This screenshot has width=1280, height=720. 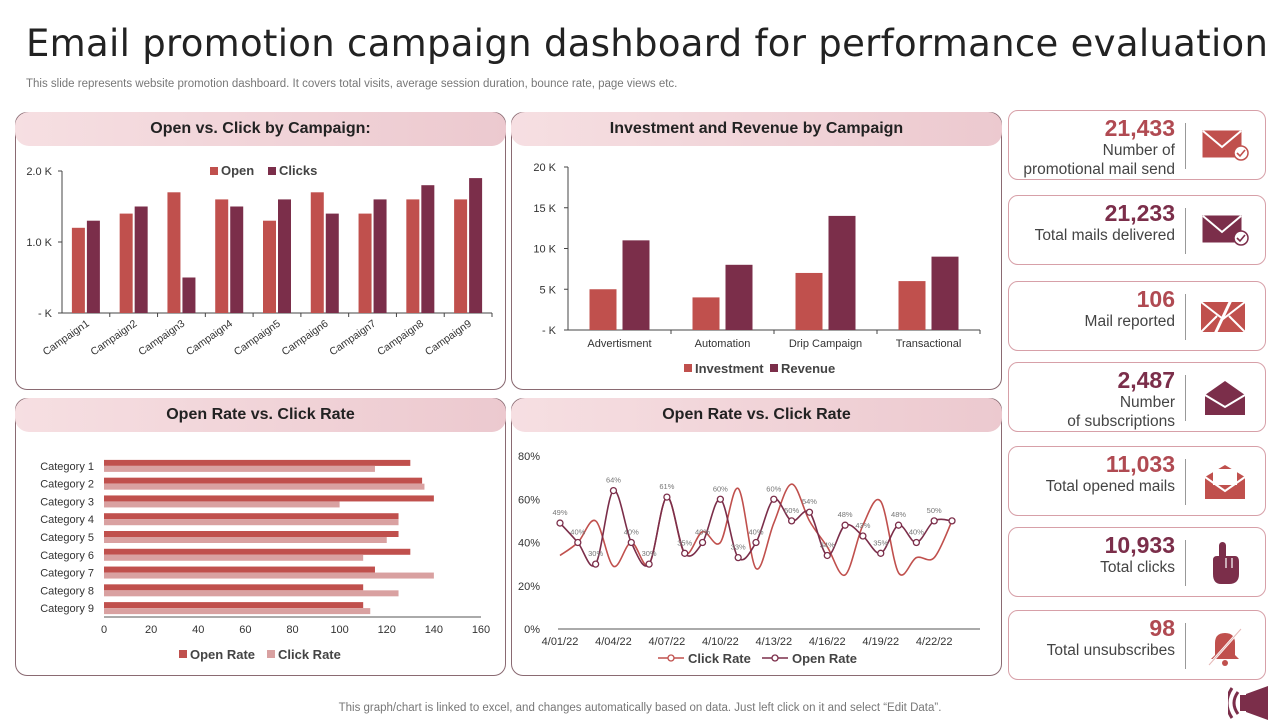 I want to click on y-tick-label: Category 7, so click(x=67, y=574).